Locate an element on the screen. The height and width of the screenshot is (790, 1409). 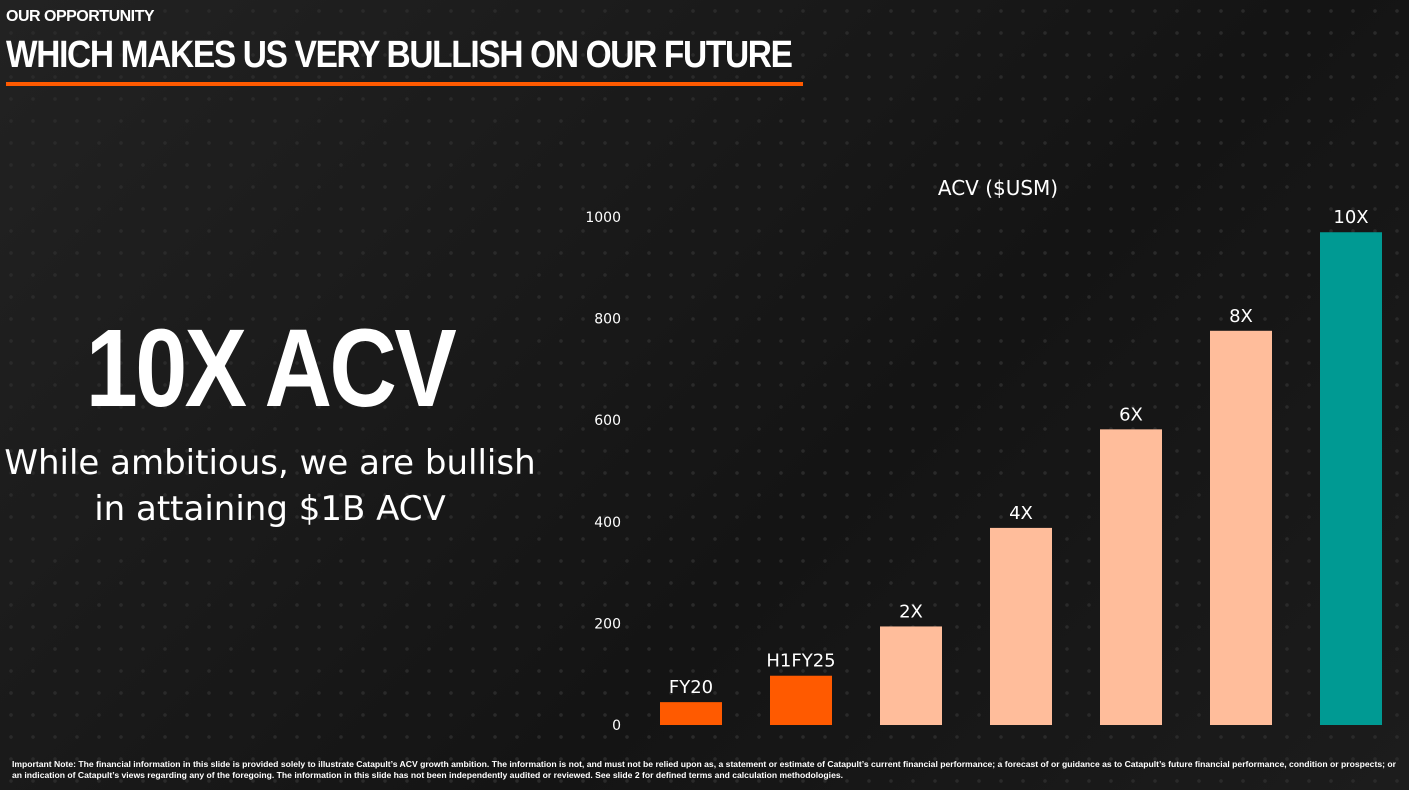
bar-label: FY20 is located at coordinates (691, 687).